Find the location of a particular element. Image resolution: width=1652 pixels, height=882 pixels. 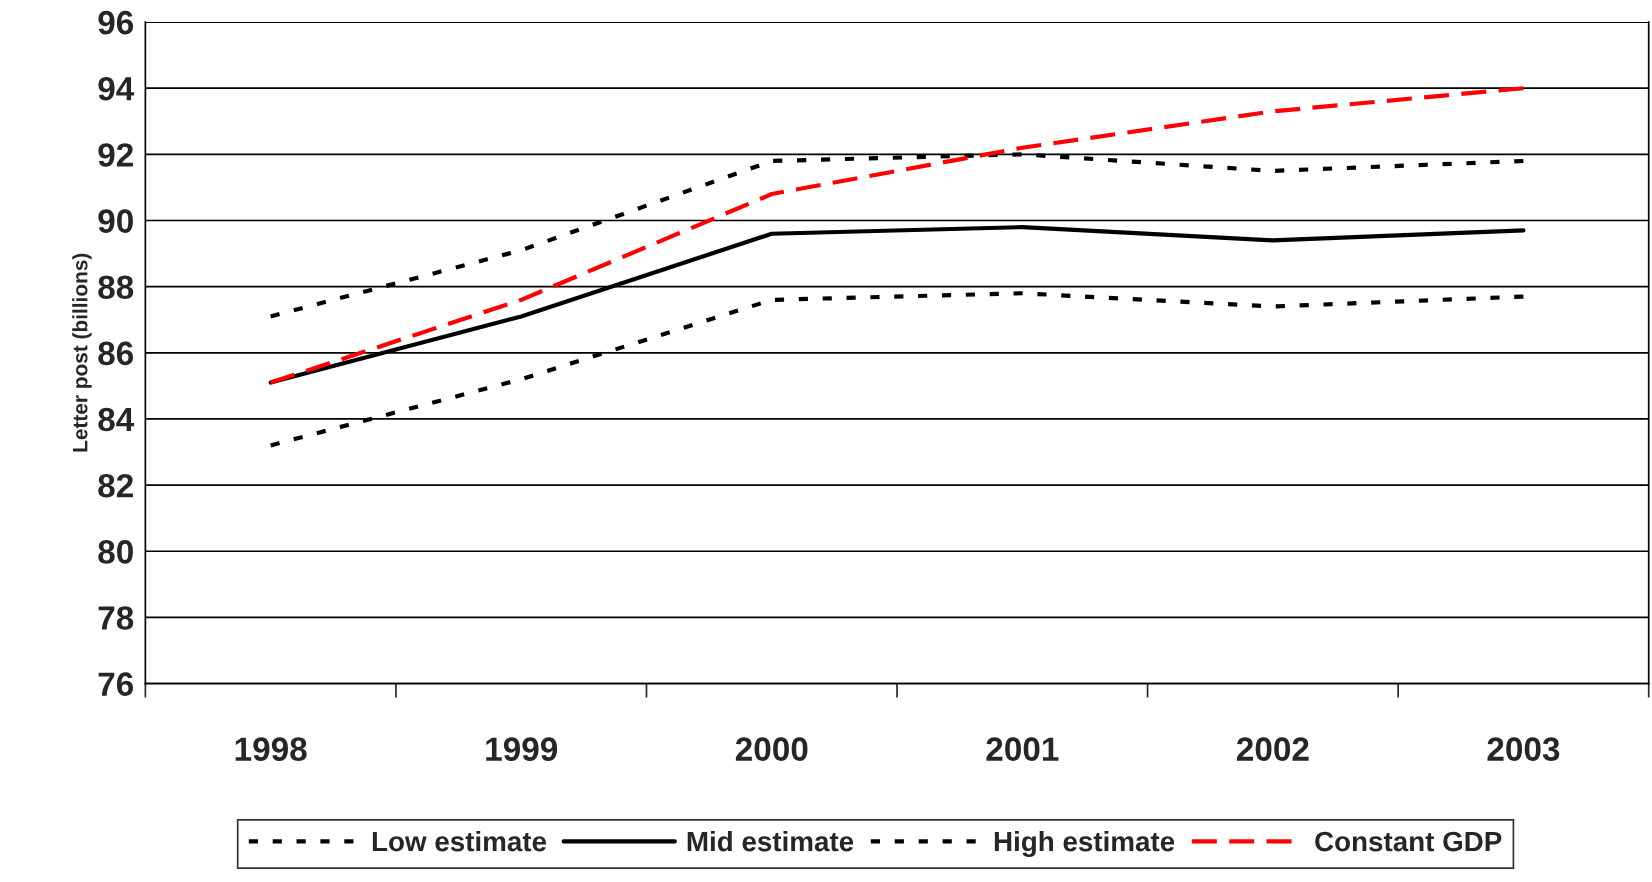

x-tick-label: 2002 is located at coordinates (1272, 749).